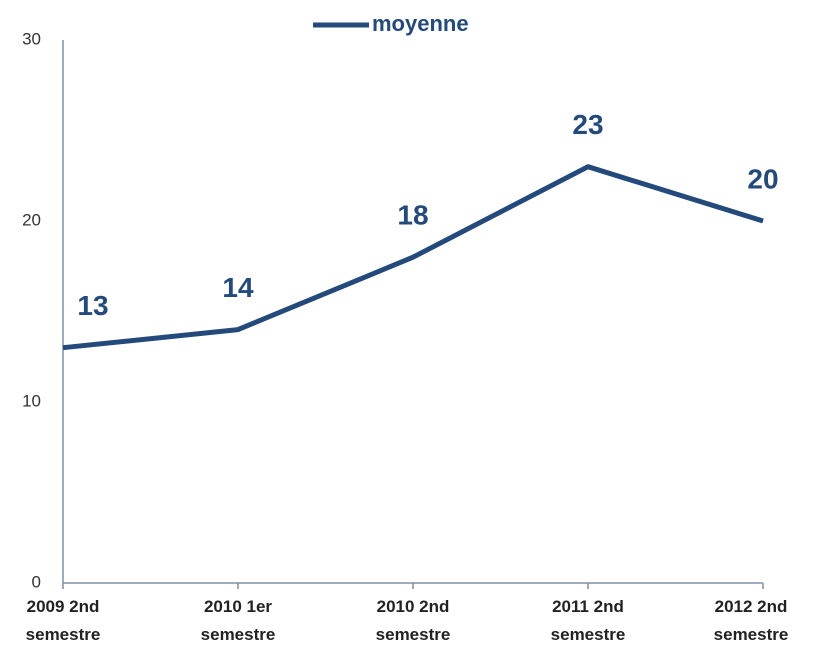  What do you see at coordinates (238, 287) in the screenshot?
I see `data-label: 14` at bounding box center [238, 287].